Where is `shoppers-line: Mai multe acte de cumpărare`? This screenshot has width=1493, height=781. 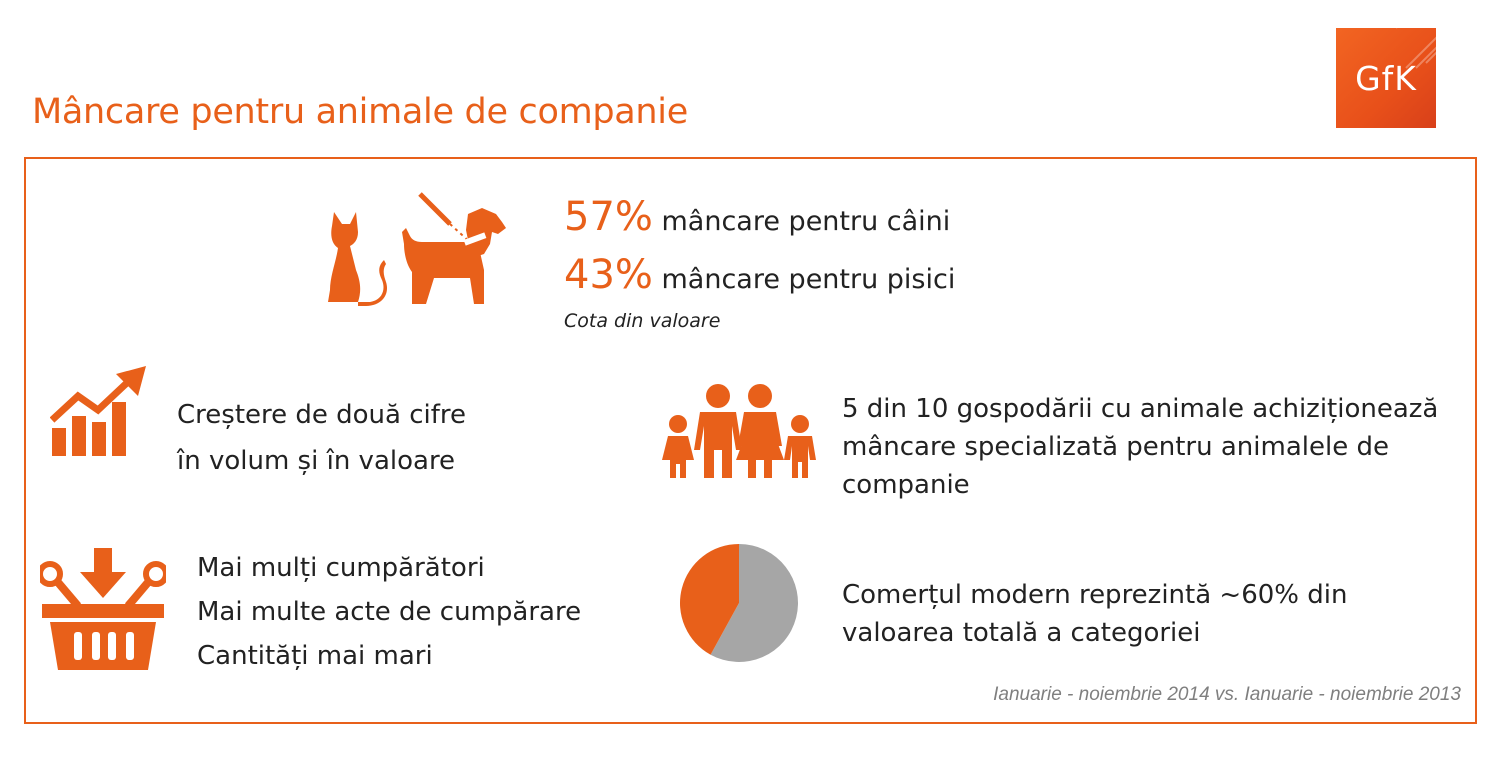
shoppers-line: Mai multe acte de cumpărare is located at coordinates (389, 612).